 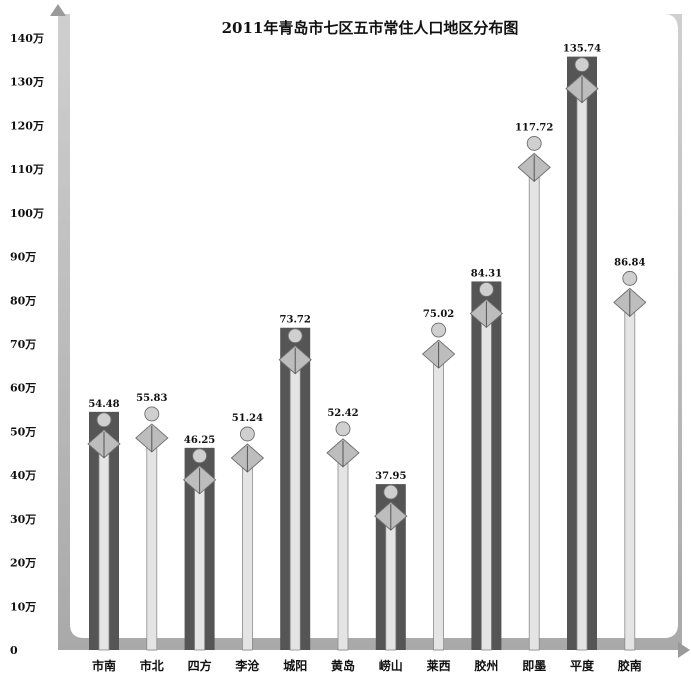 What do you see at coordinates (151, 398) in the screenshot?
I see `value-label: 55.83` at bounding box center [151, 398].